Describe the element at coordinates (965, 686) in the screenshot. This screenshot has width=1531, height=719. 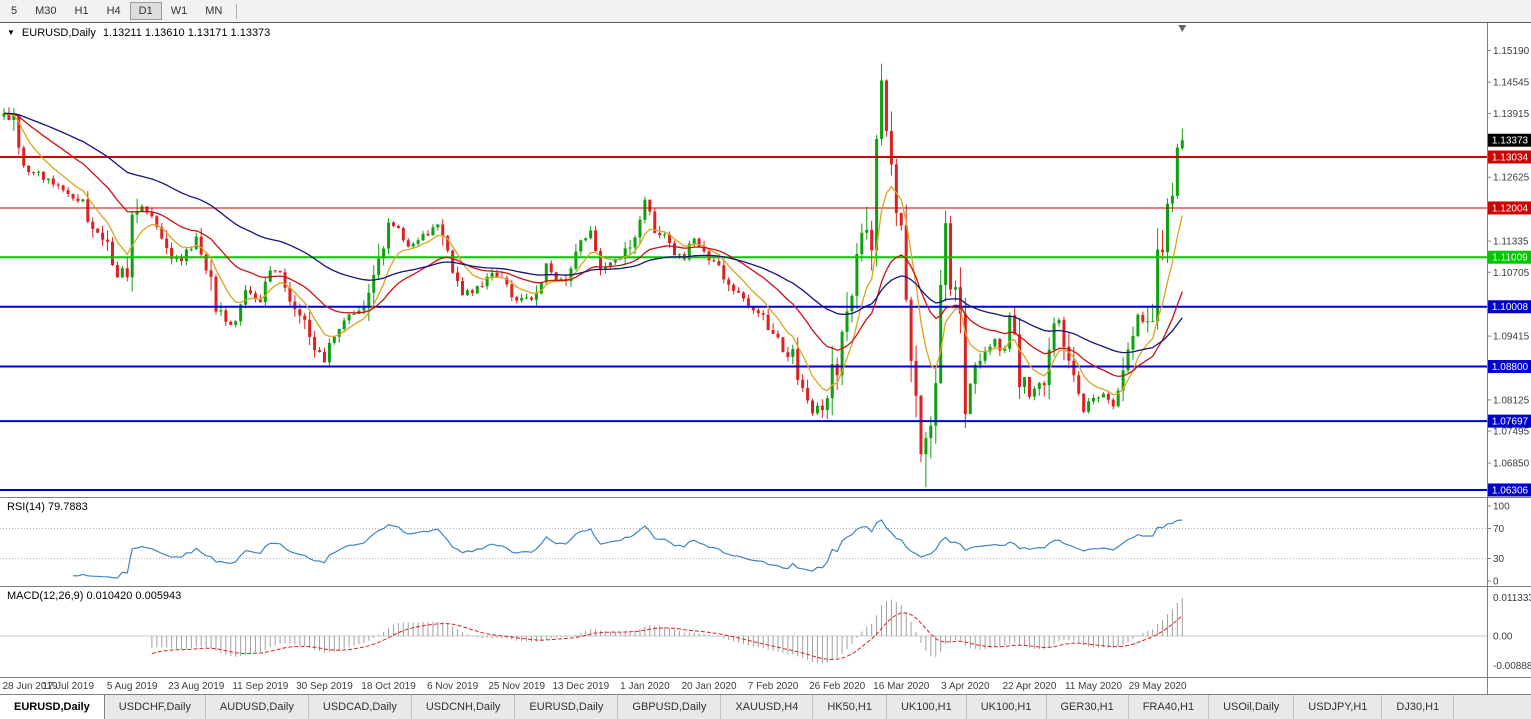
I see `x-axis-label: 3 Apr 2020` at that location.